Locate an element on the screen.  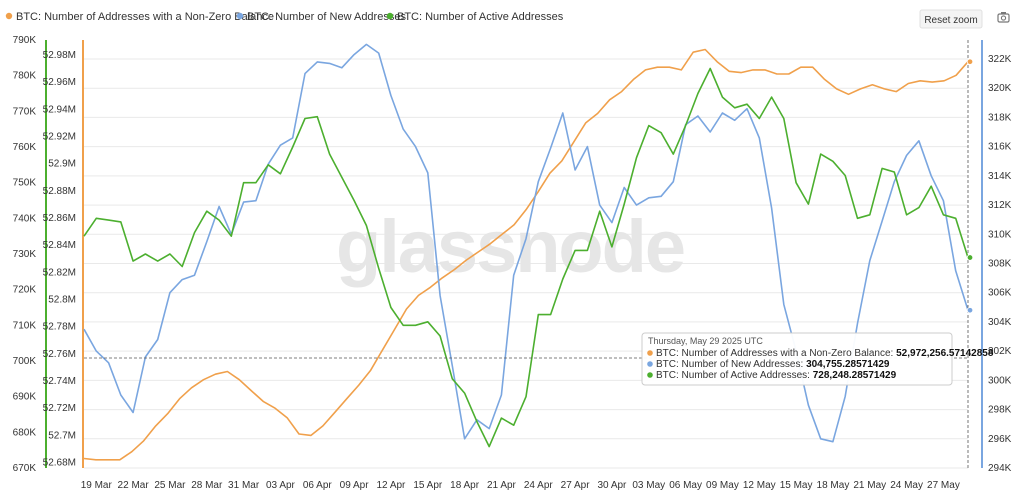
x-tick-label: 24 May is located at coordinates (906, 485).